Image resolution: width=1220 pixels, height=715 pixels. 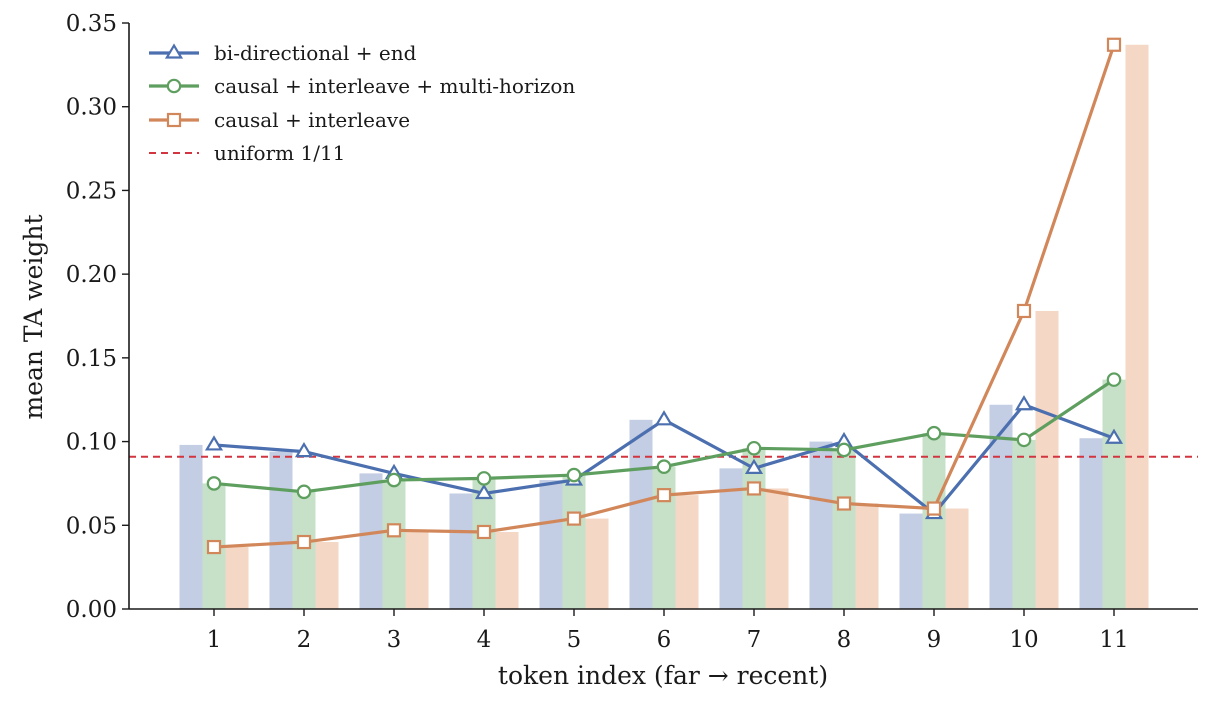 I want to click on x-tick-label: 1, so click(x=214, y=640).